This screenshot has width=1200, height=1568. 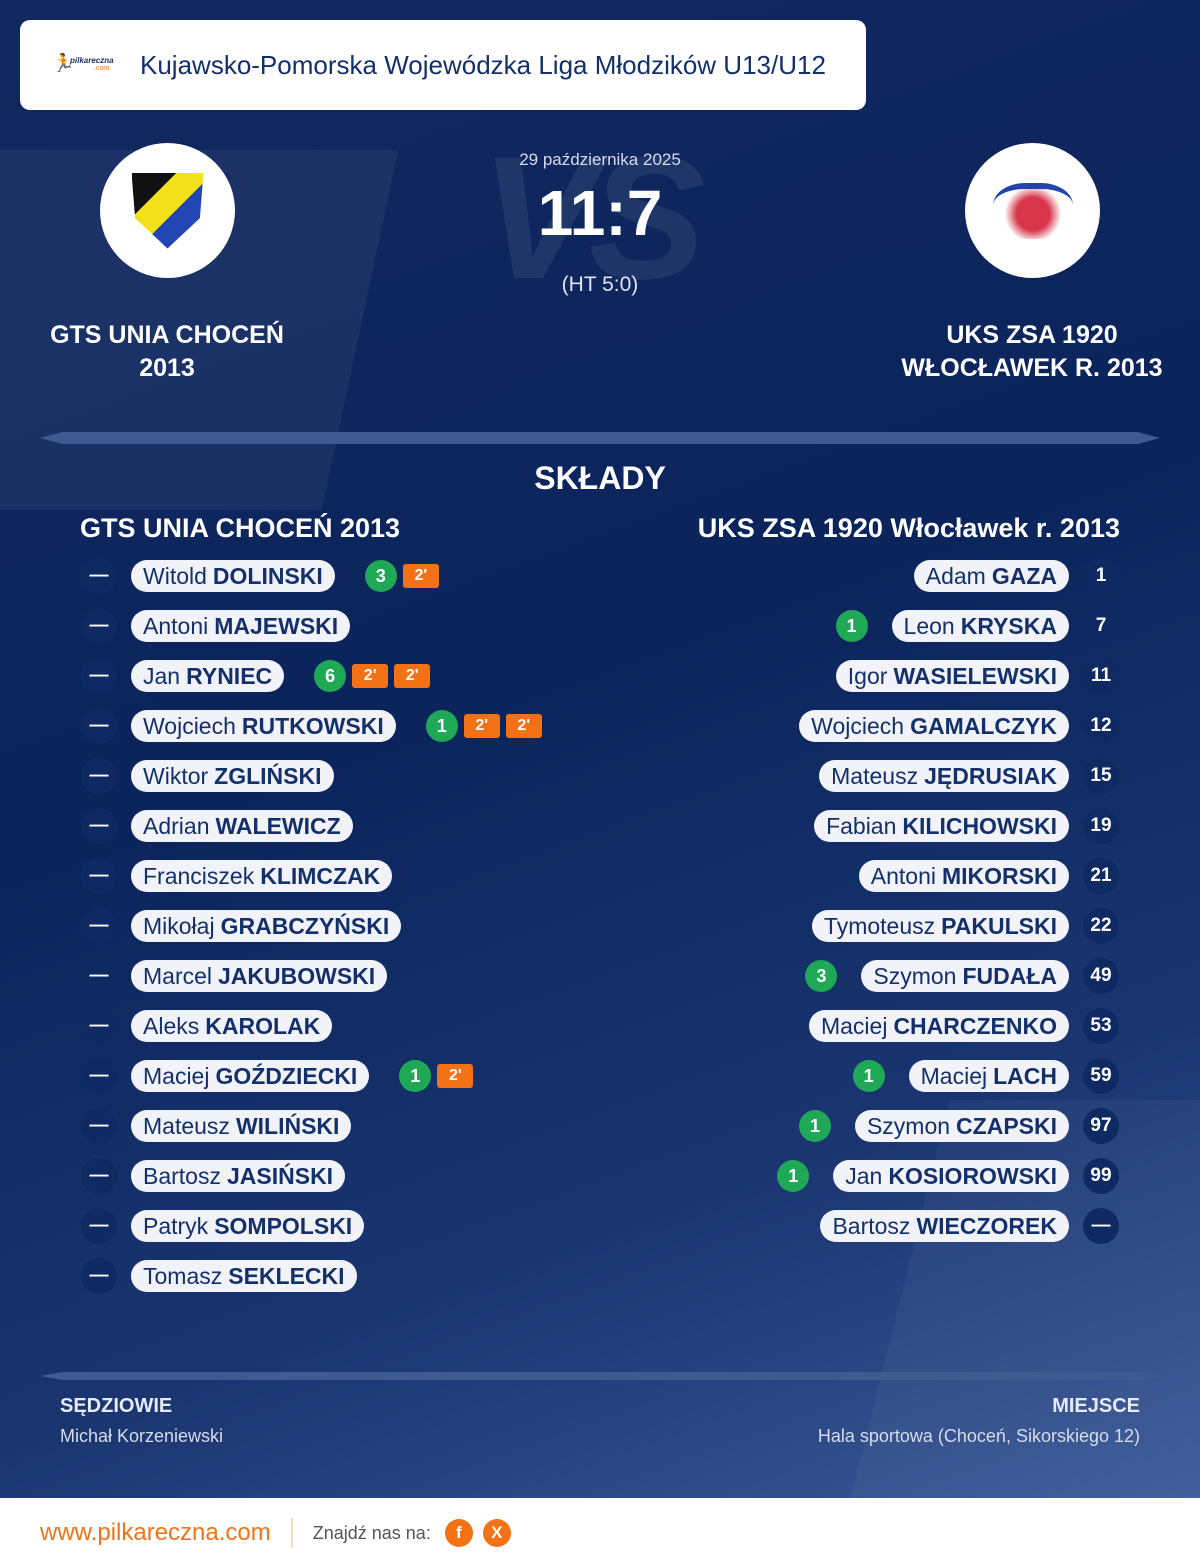 I want to click on referees-label: SĘDZIOWIE, so click(x=116, y=1406).